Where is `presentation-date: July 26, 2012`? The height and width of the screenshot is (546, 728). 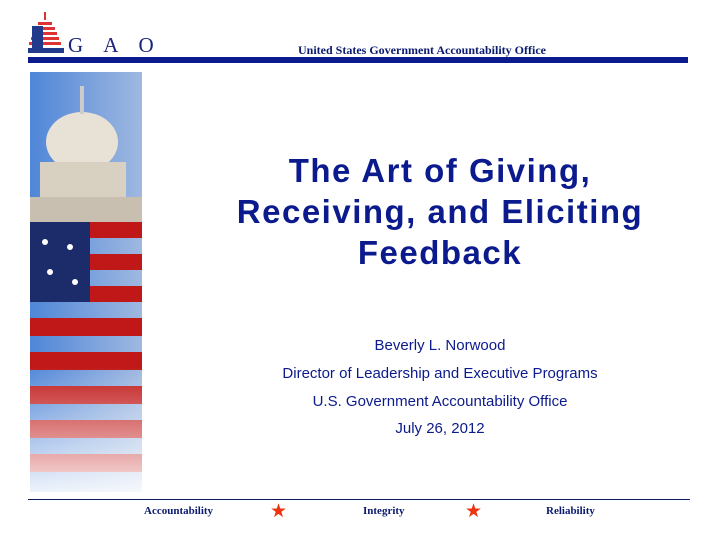
presentation-date: July 26, 2012 is located at coordinates (440, 428).